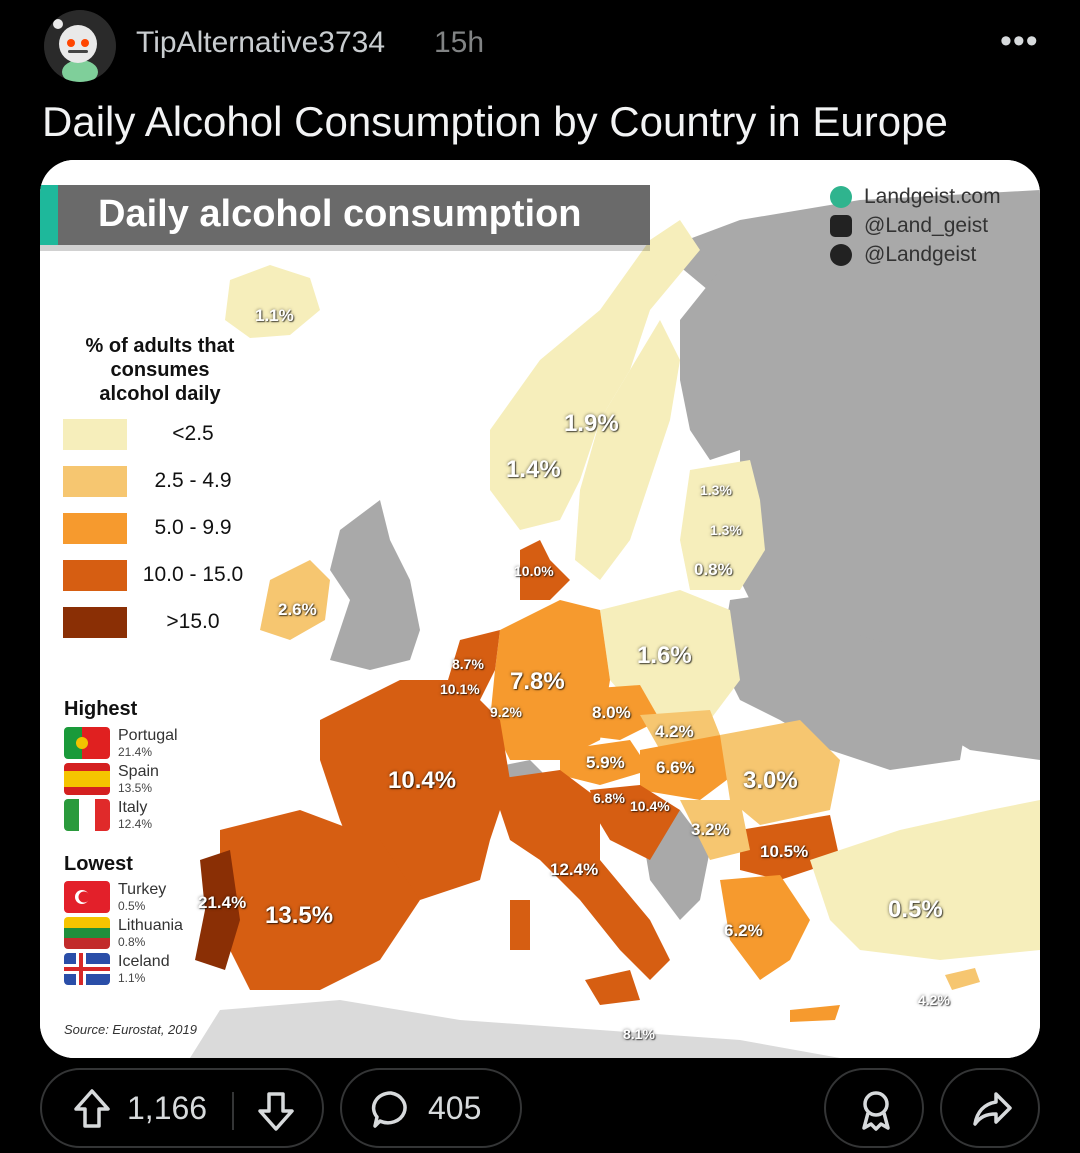 This screenshot has height=1153, width=1080. What do you see at coordinates (605, 762) in the screenshot?
I see `label-austria: 5.9%` at bounding box center [605, 762].